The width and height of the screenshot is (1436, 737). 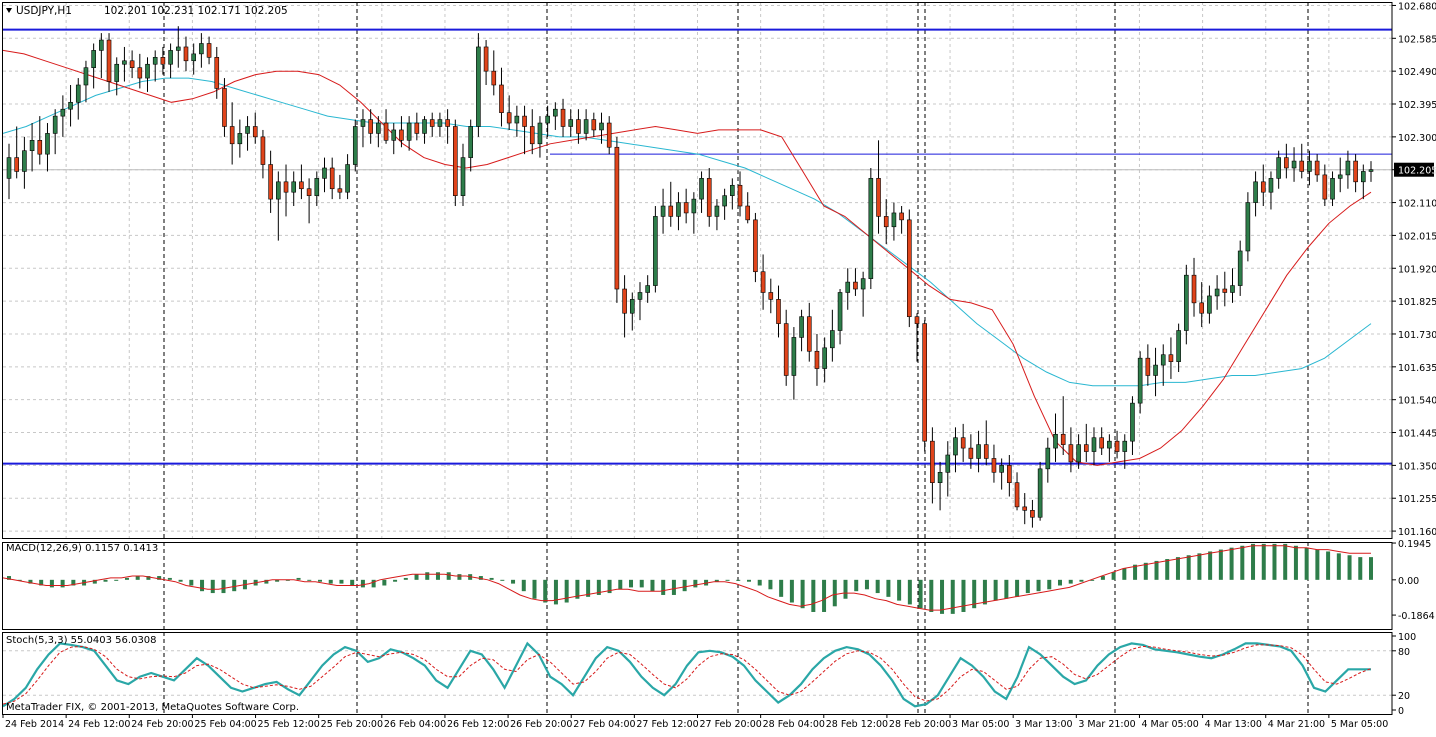 What do you see at coordinates (1169, 724) in the screenshot?
I see `time-tick-label: 4 Mar 05:00` at bounding box center [1169, 724].